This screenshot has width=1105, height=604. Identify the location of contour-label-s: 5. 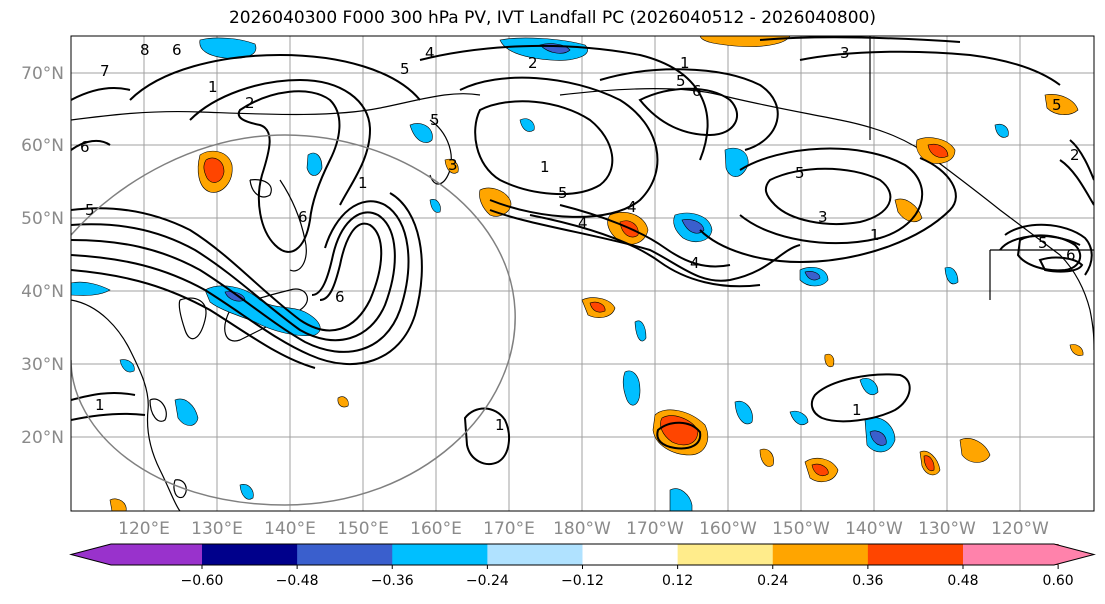
(800, 173).